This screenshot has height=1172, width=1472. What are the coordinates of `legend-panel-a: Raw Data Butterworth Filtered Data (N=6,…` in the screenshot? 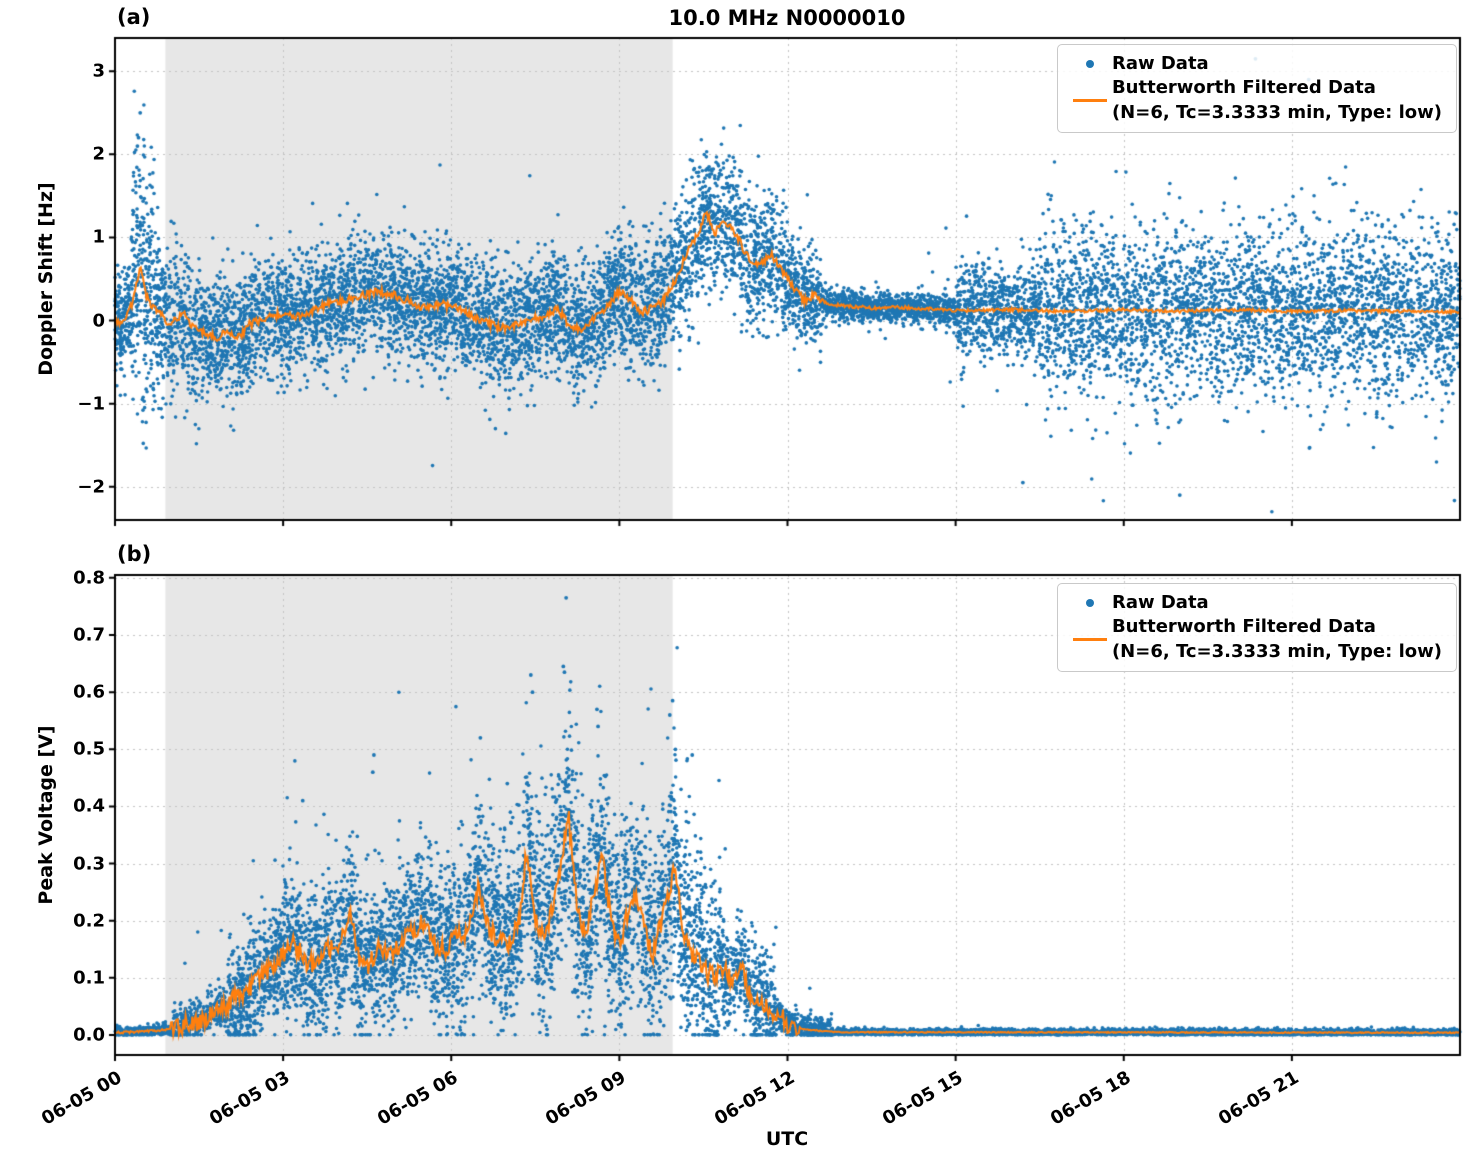 It's located at (1256, 88).